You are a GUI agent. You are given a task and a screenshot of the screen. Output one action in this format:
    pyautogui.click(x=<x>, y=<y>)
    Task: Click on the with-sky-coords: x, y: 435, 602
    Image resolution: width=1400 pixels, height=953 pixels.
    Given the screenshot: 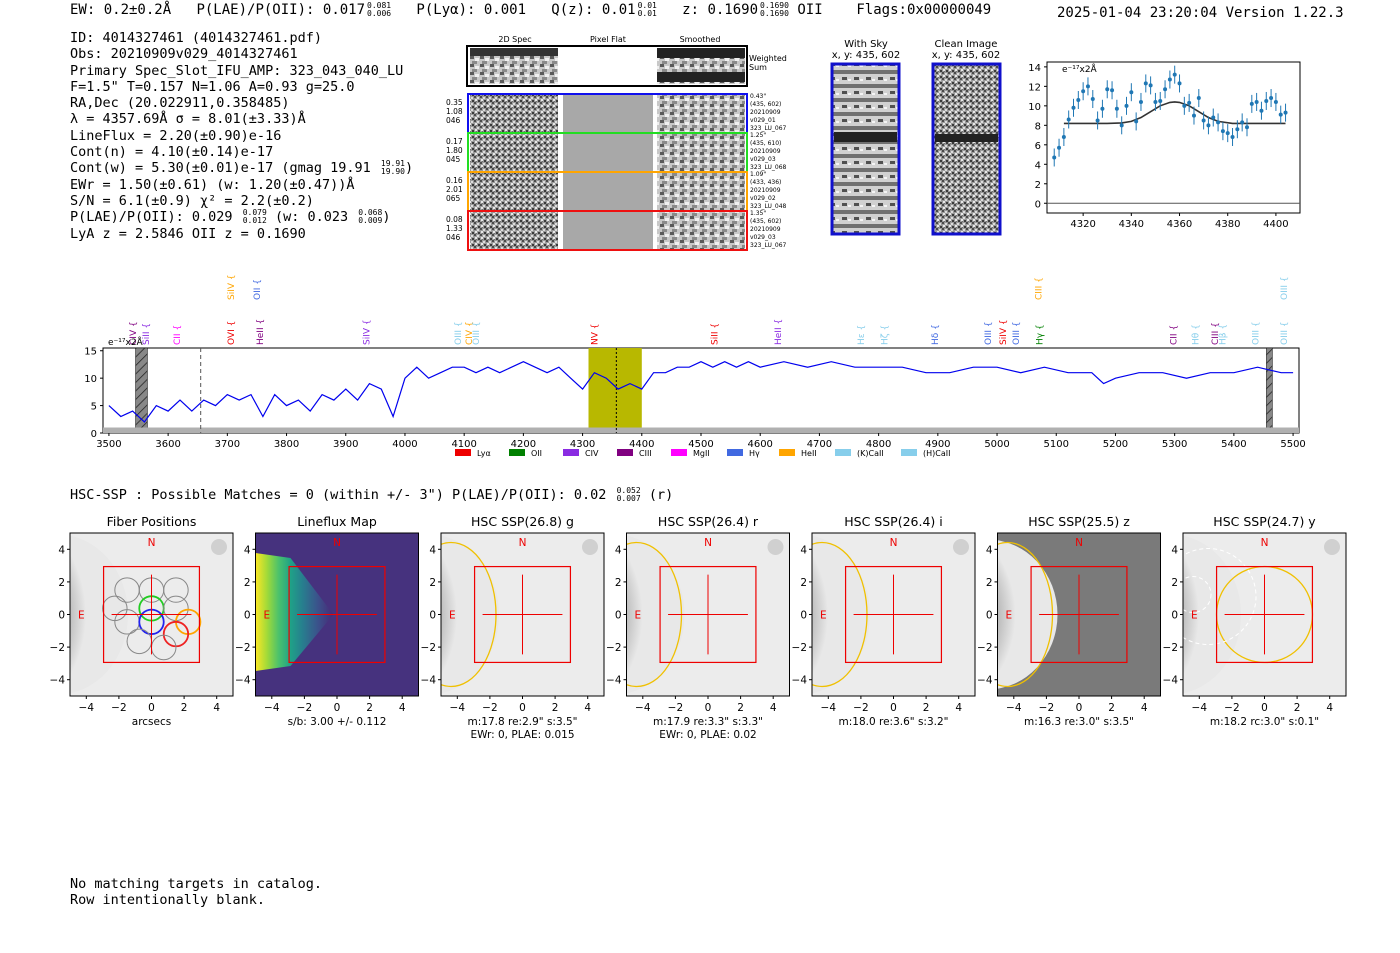 What is the action you would take?
    pyautogui.click(x=866, y=55)
    